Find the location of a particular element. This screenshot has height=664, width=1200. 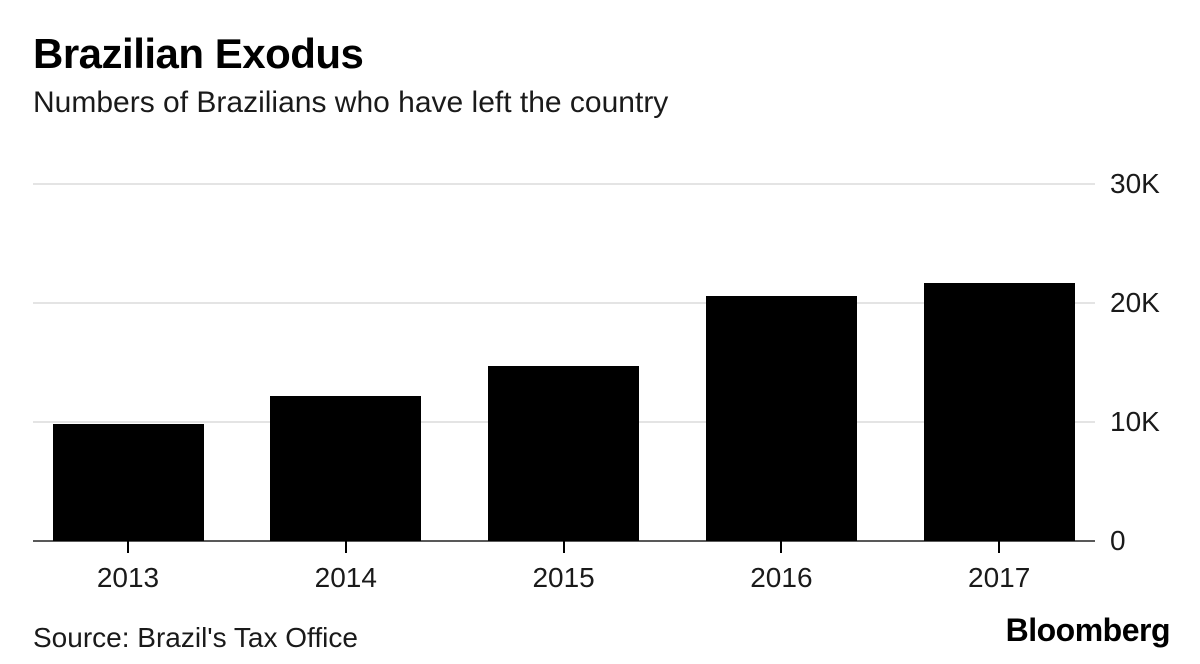

chart-title: Brazilian Exodus is located at coordinates (198, 53).